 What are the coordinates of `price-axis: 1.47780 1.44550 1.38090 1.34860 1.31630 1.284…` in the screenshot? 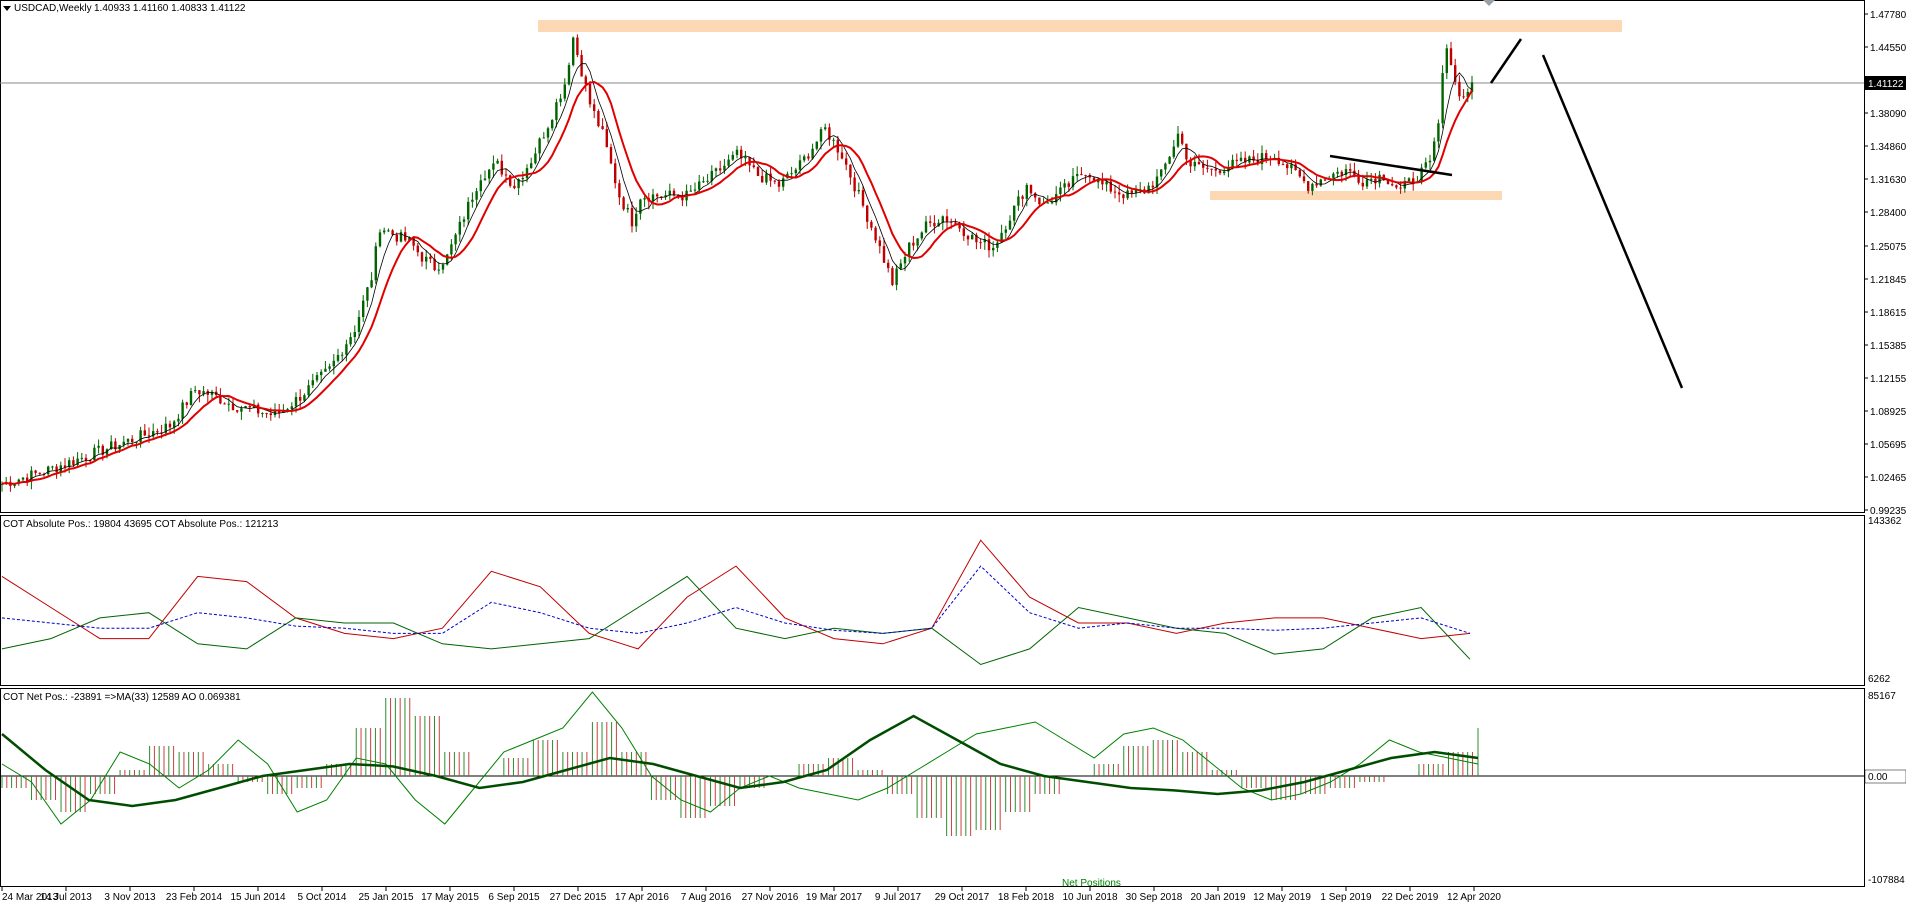 It's located at (1885, 263).